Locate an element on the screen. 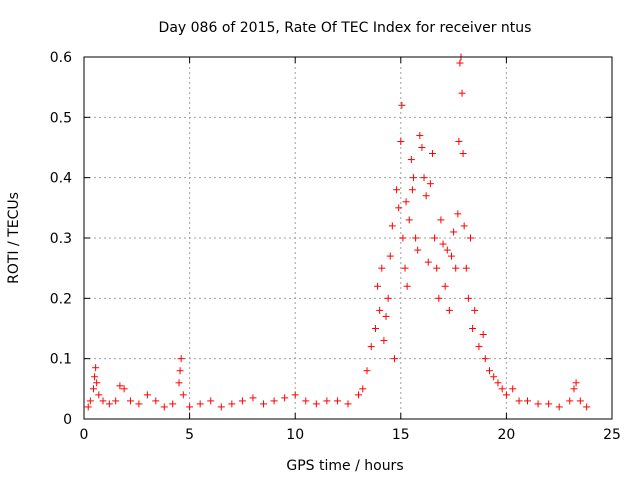 The width and height of the screenshot is (640, 480). x-tick-label: 10 is located at coordinates (295, 435).